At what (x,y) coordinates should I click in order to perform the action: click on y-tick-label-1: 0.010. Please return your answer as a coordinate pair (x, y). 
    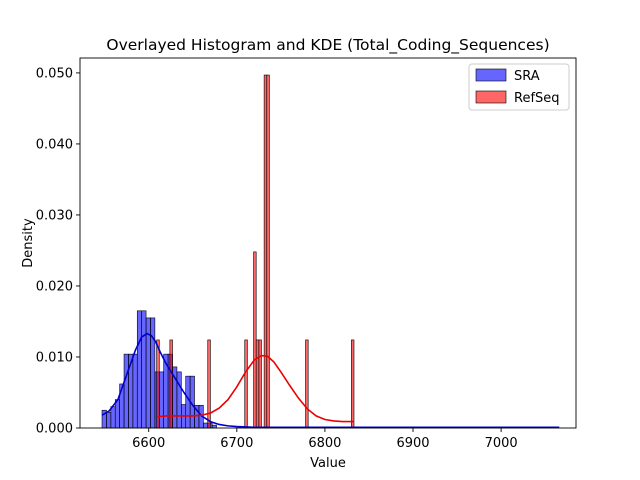
    Looking at the image, I should click on (54, 357).